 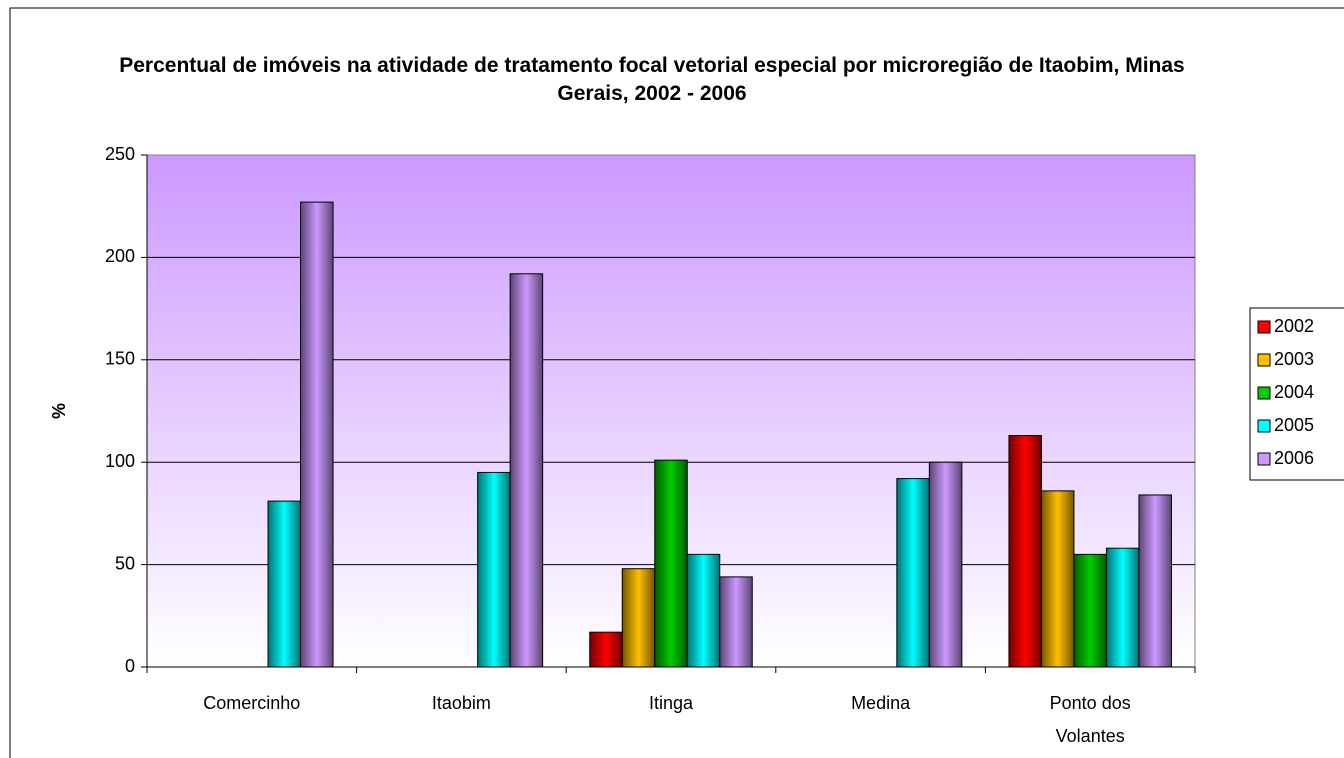 What do you see at coordinates (120, 359) in the screenshot?
I see `y-tick-label: 150` at bounding box center [120, 359].